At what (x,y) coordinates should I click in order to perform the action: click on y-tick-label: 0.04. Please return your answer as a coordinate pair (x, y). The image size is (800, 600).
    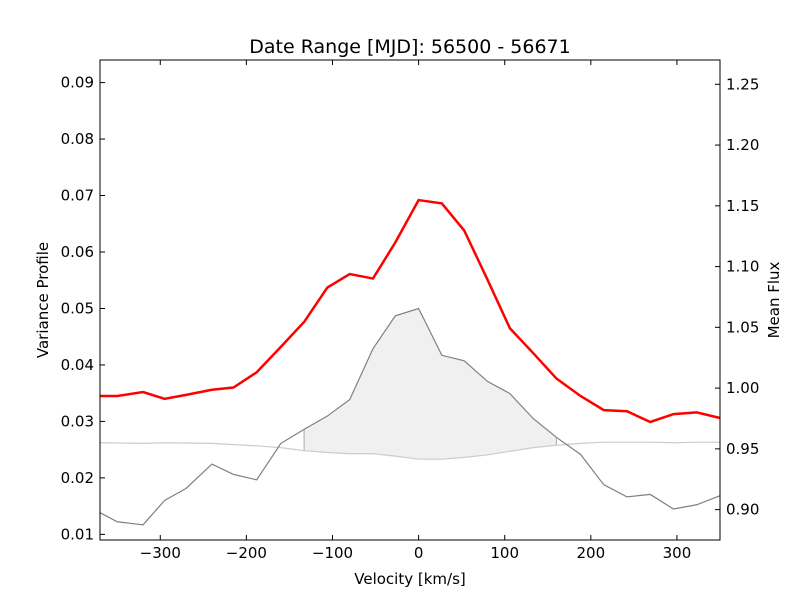
    Looking at the image, I should click on (77, 365).